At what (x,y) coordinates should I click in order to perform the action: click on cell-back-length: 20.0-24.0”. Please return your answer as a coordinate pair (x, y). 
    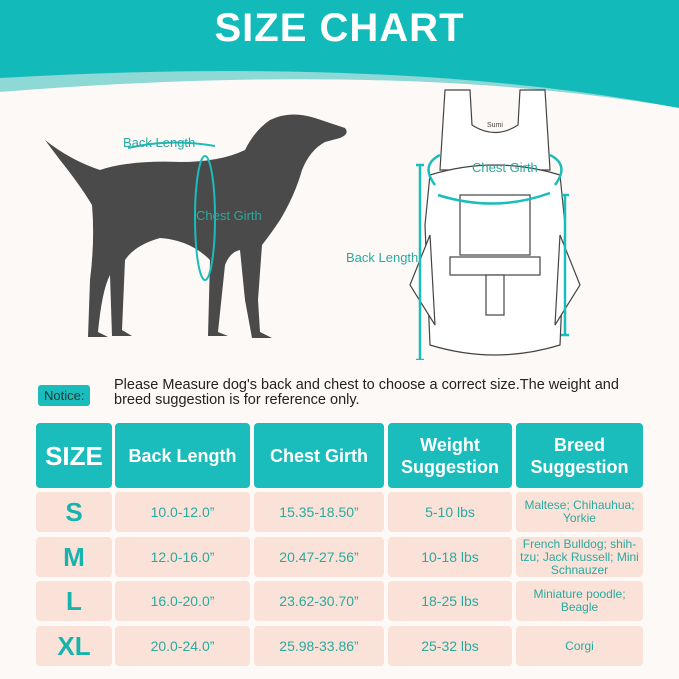
    Looking at the image, I should click on (182, 646).